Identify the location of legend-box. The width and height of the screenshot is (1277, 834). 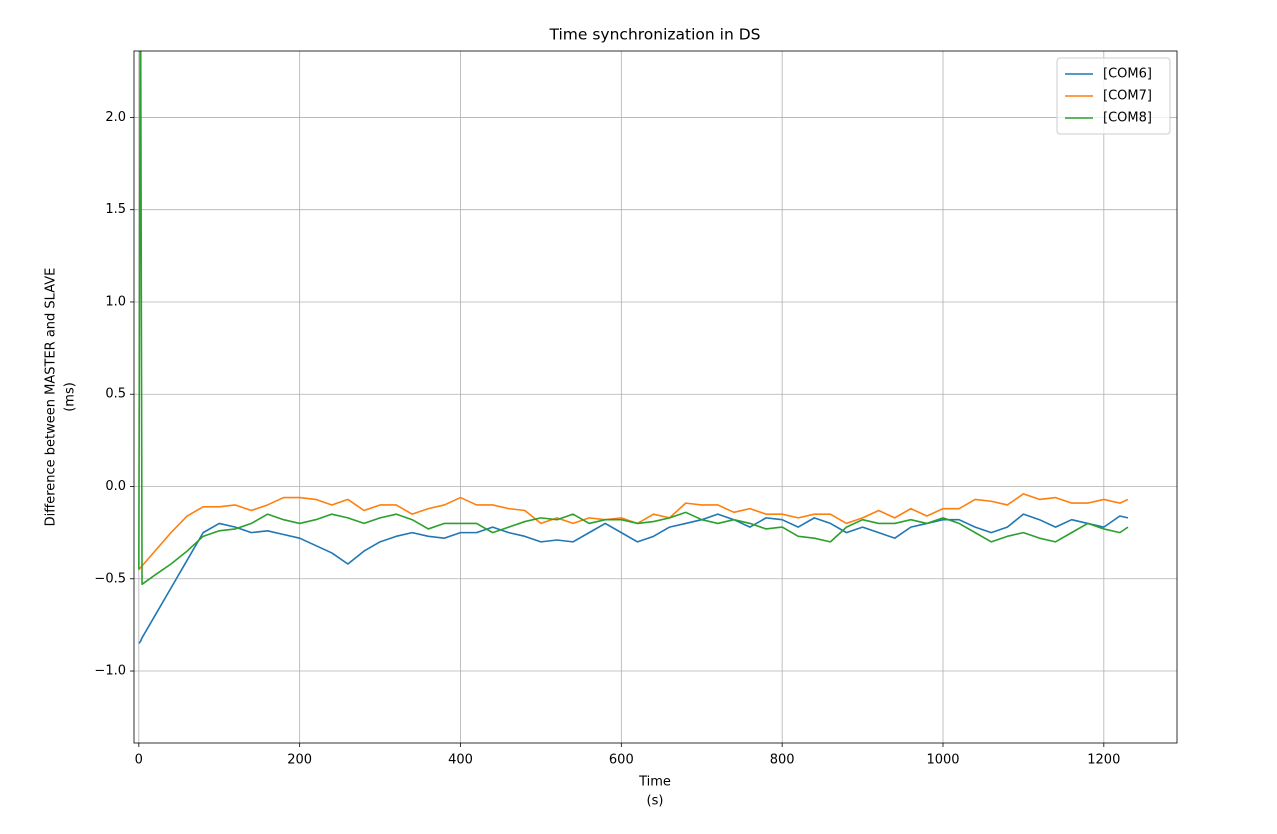
(1113, 96).